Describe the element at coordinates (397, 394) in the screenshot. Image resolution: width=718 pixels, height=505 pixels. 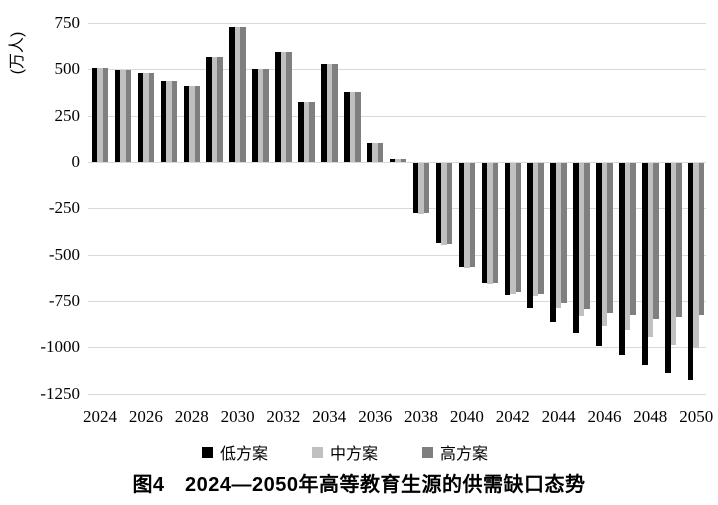
I see `gridline--1250` at that location.